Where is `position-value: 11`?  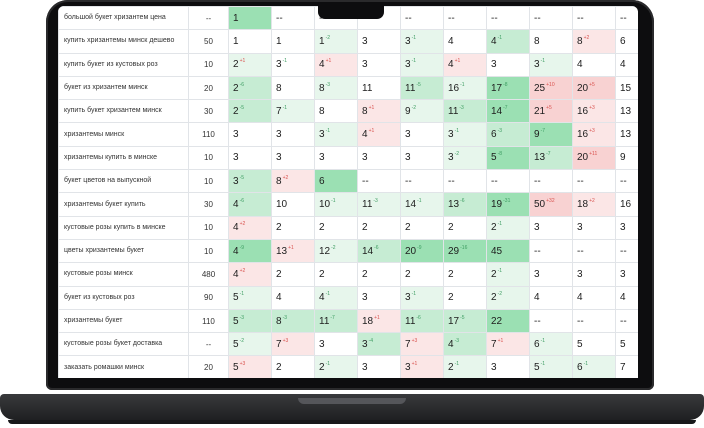
position-value: 11 is located at coordinates (367, 205).